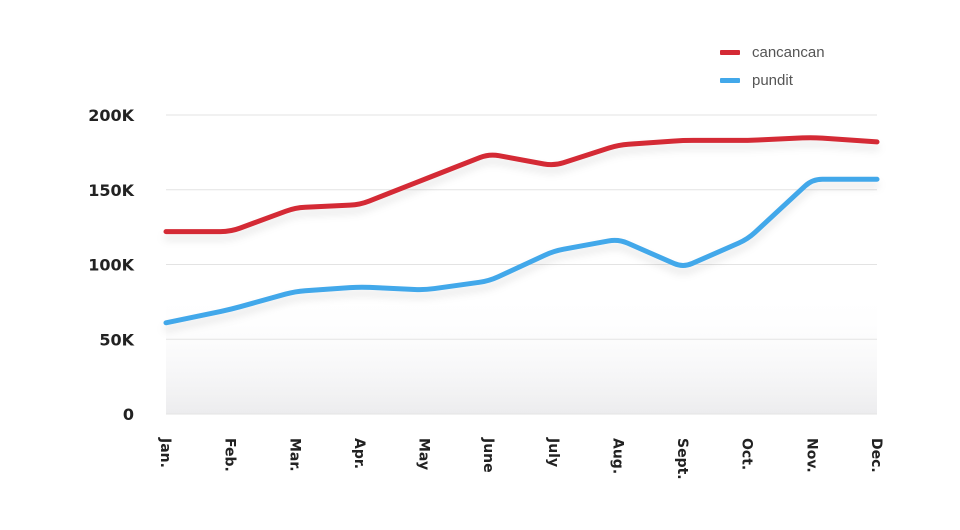 This screenshot has width=960, height=530. Describe the element at coordinates (165, 452) in the screenshot. I see `x-tick-label: Jan.` at that location.